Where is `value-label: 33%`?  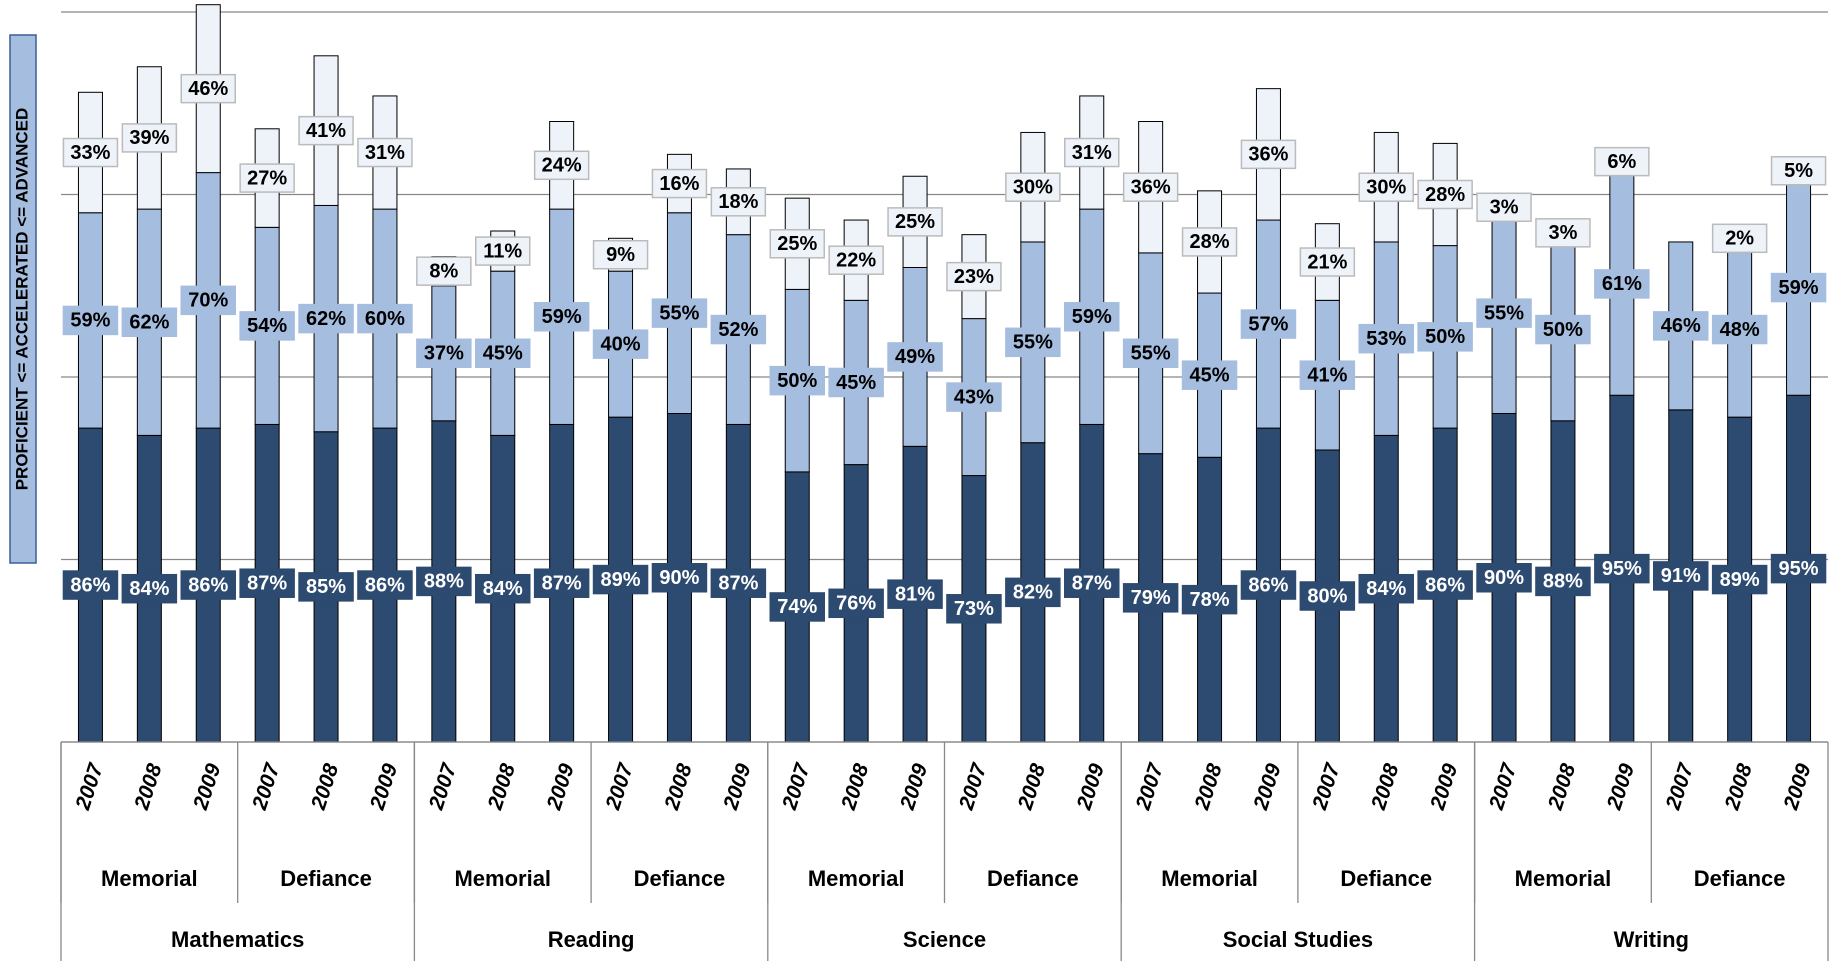 value-label: 33% is located at coordinates (90, 153).